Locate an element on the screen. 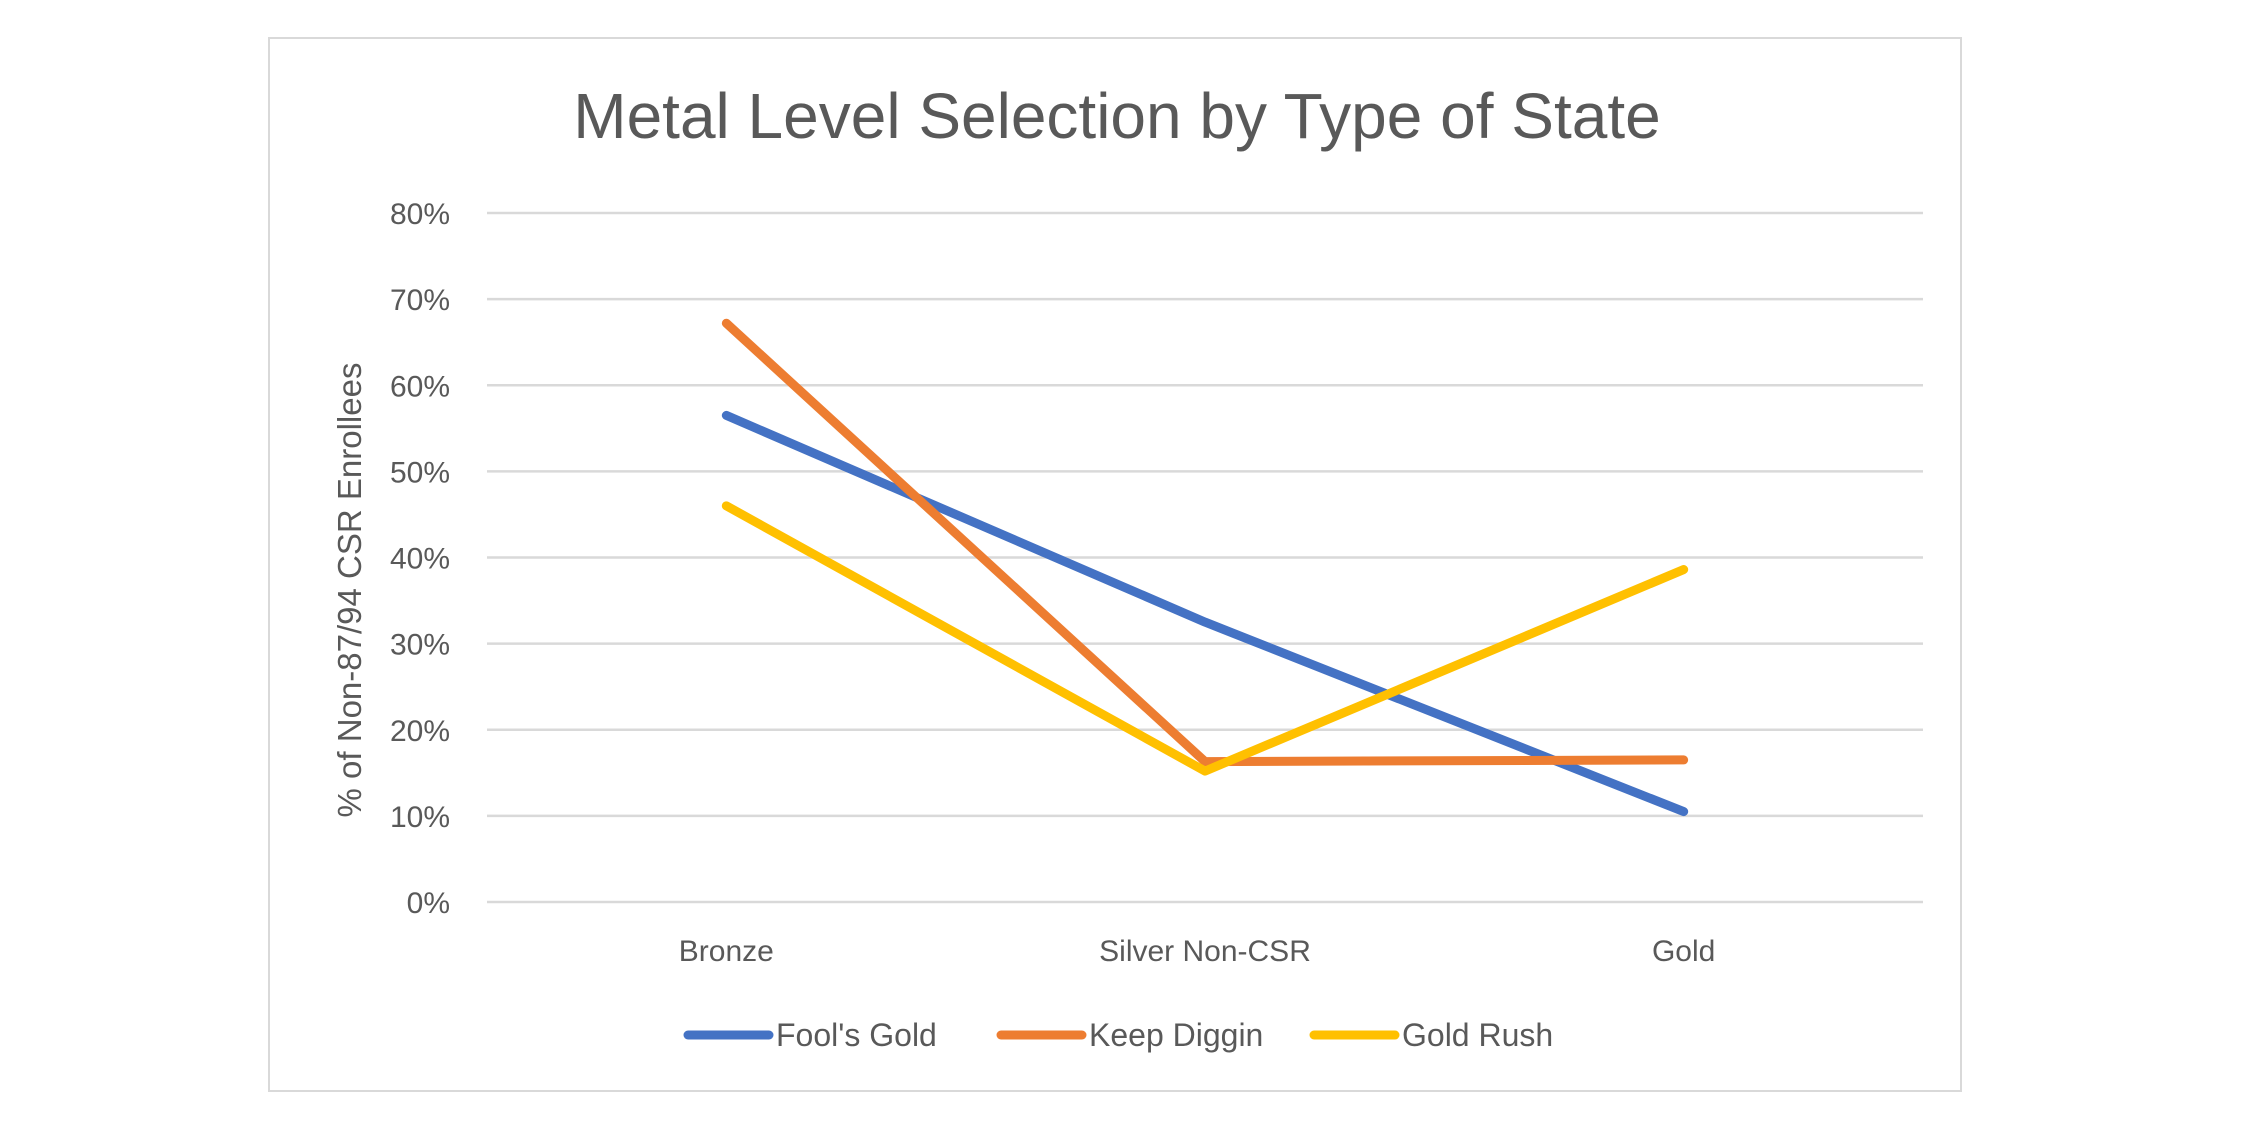 Image resolution: width=2246 pixels, height=1132 pixels. y-axis-title: % of Non-87/94 CSR Enrollees is located at coordinates (349, 590).